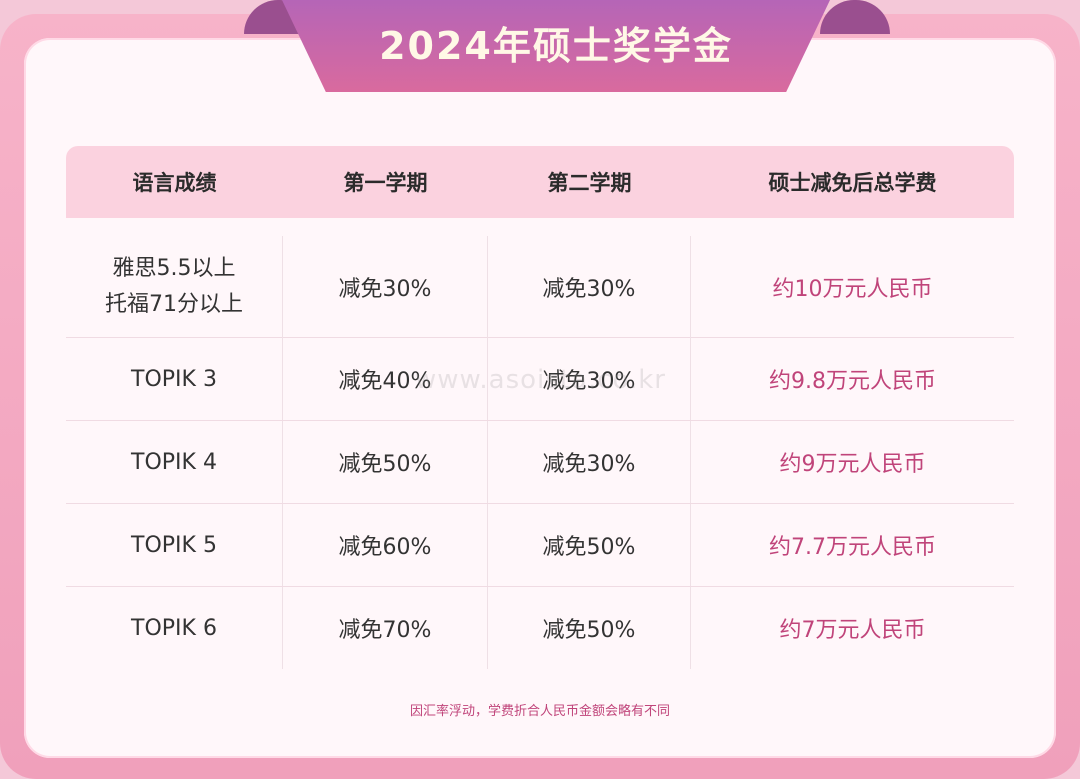 This screenshot has height=779, width=1080. Describe the element at coordinates (852, 464) in the screenshot. I see `cell-total-tuition: 约9万元人民币` at that location.